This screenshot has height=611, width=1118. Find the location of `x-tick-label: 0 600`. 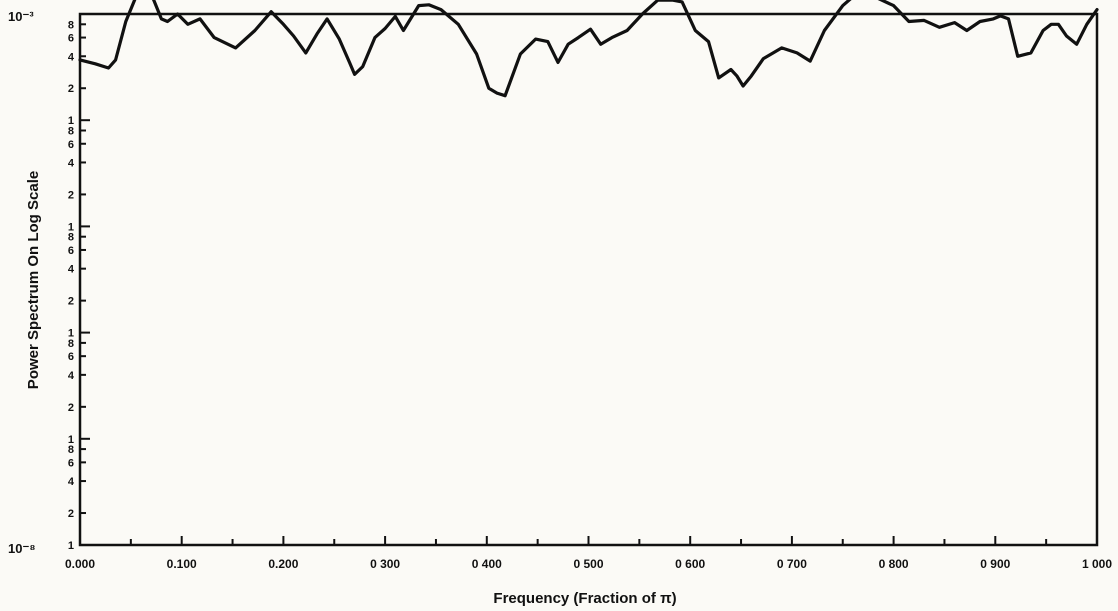

x-tick-label: 0 600 is located at coordinates (690, 564).